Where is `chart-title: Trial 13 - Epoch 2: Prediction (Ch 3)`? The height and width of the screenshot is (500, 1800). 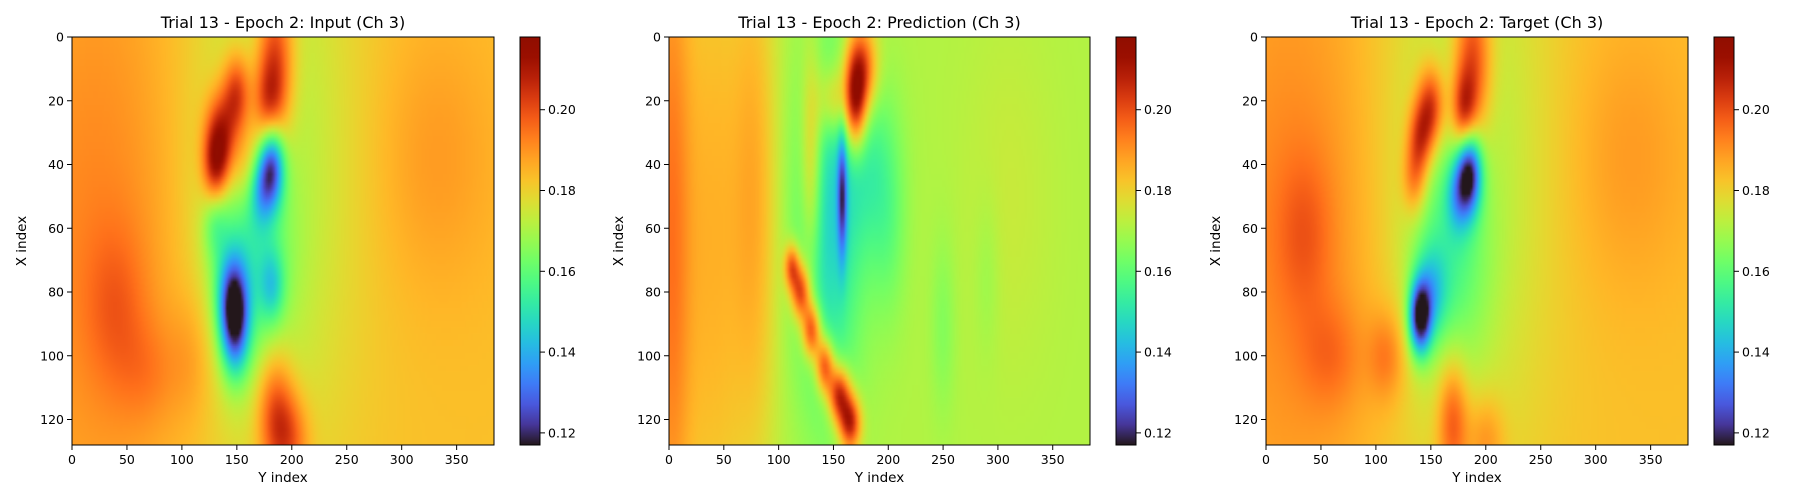
chart-title: Trial 13 - Epoch 2: Prediction (Ch 3) is located at coordinates (878, 22).